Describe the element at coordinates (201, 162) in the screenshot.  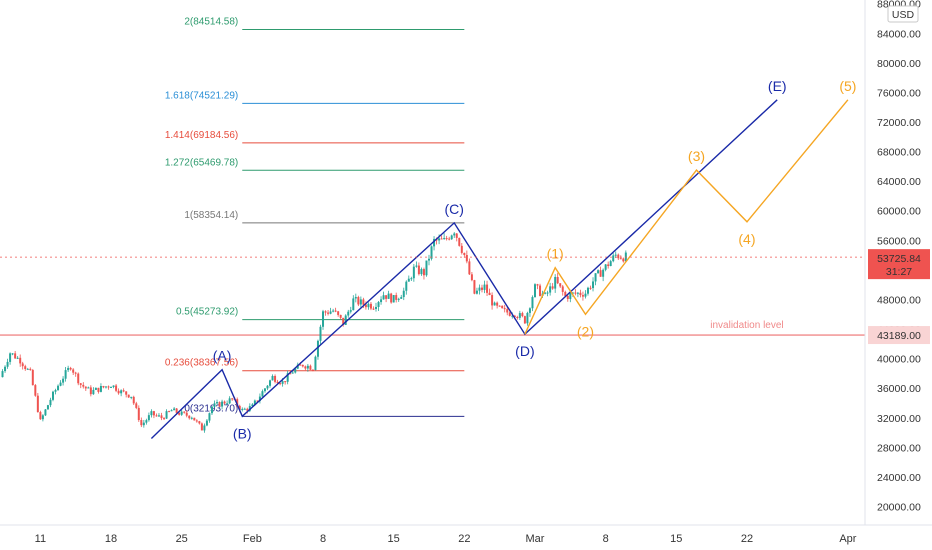
I see `fib-level-label: 1.272(65469.78)` at that location.